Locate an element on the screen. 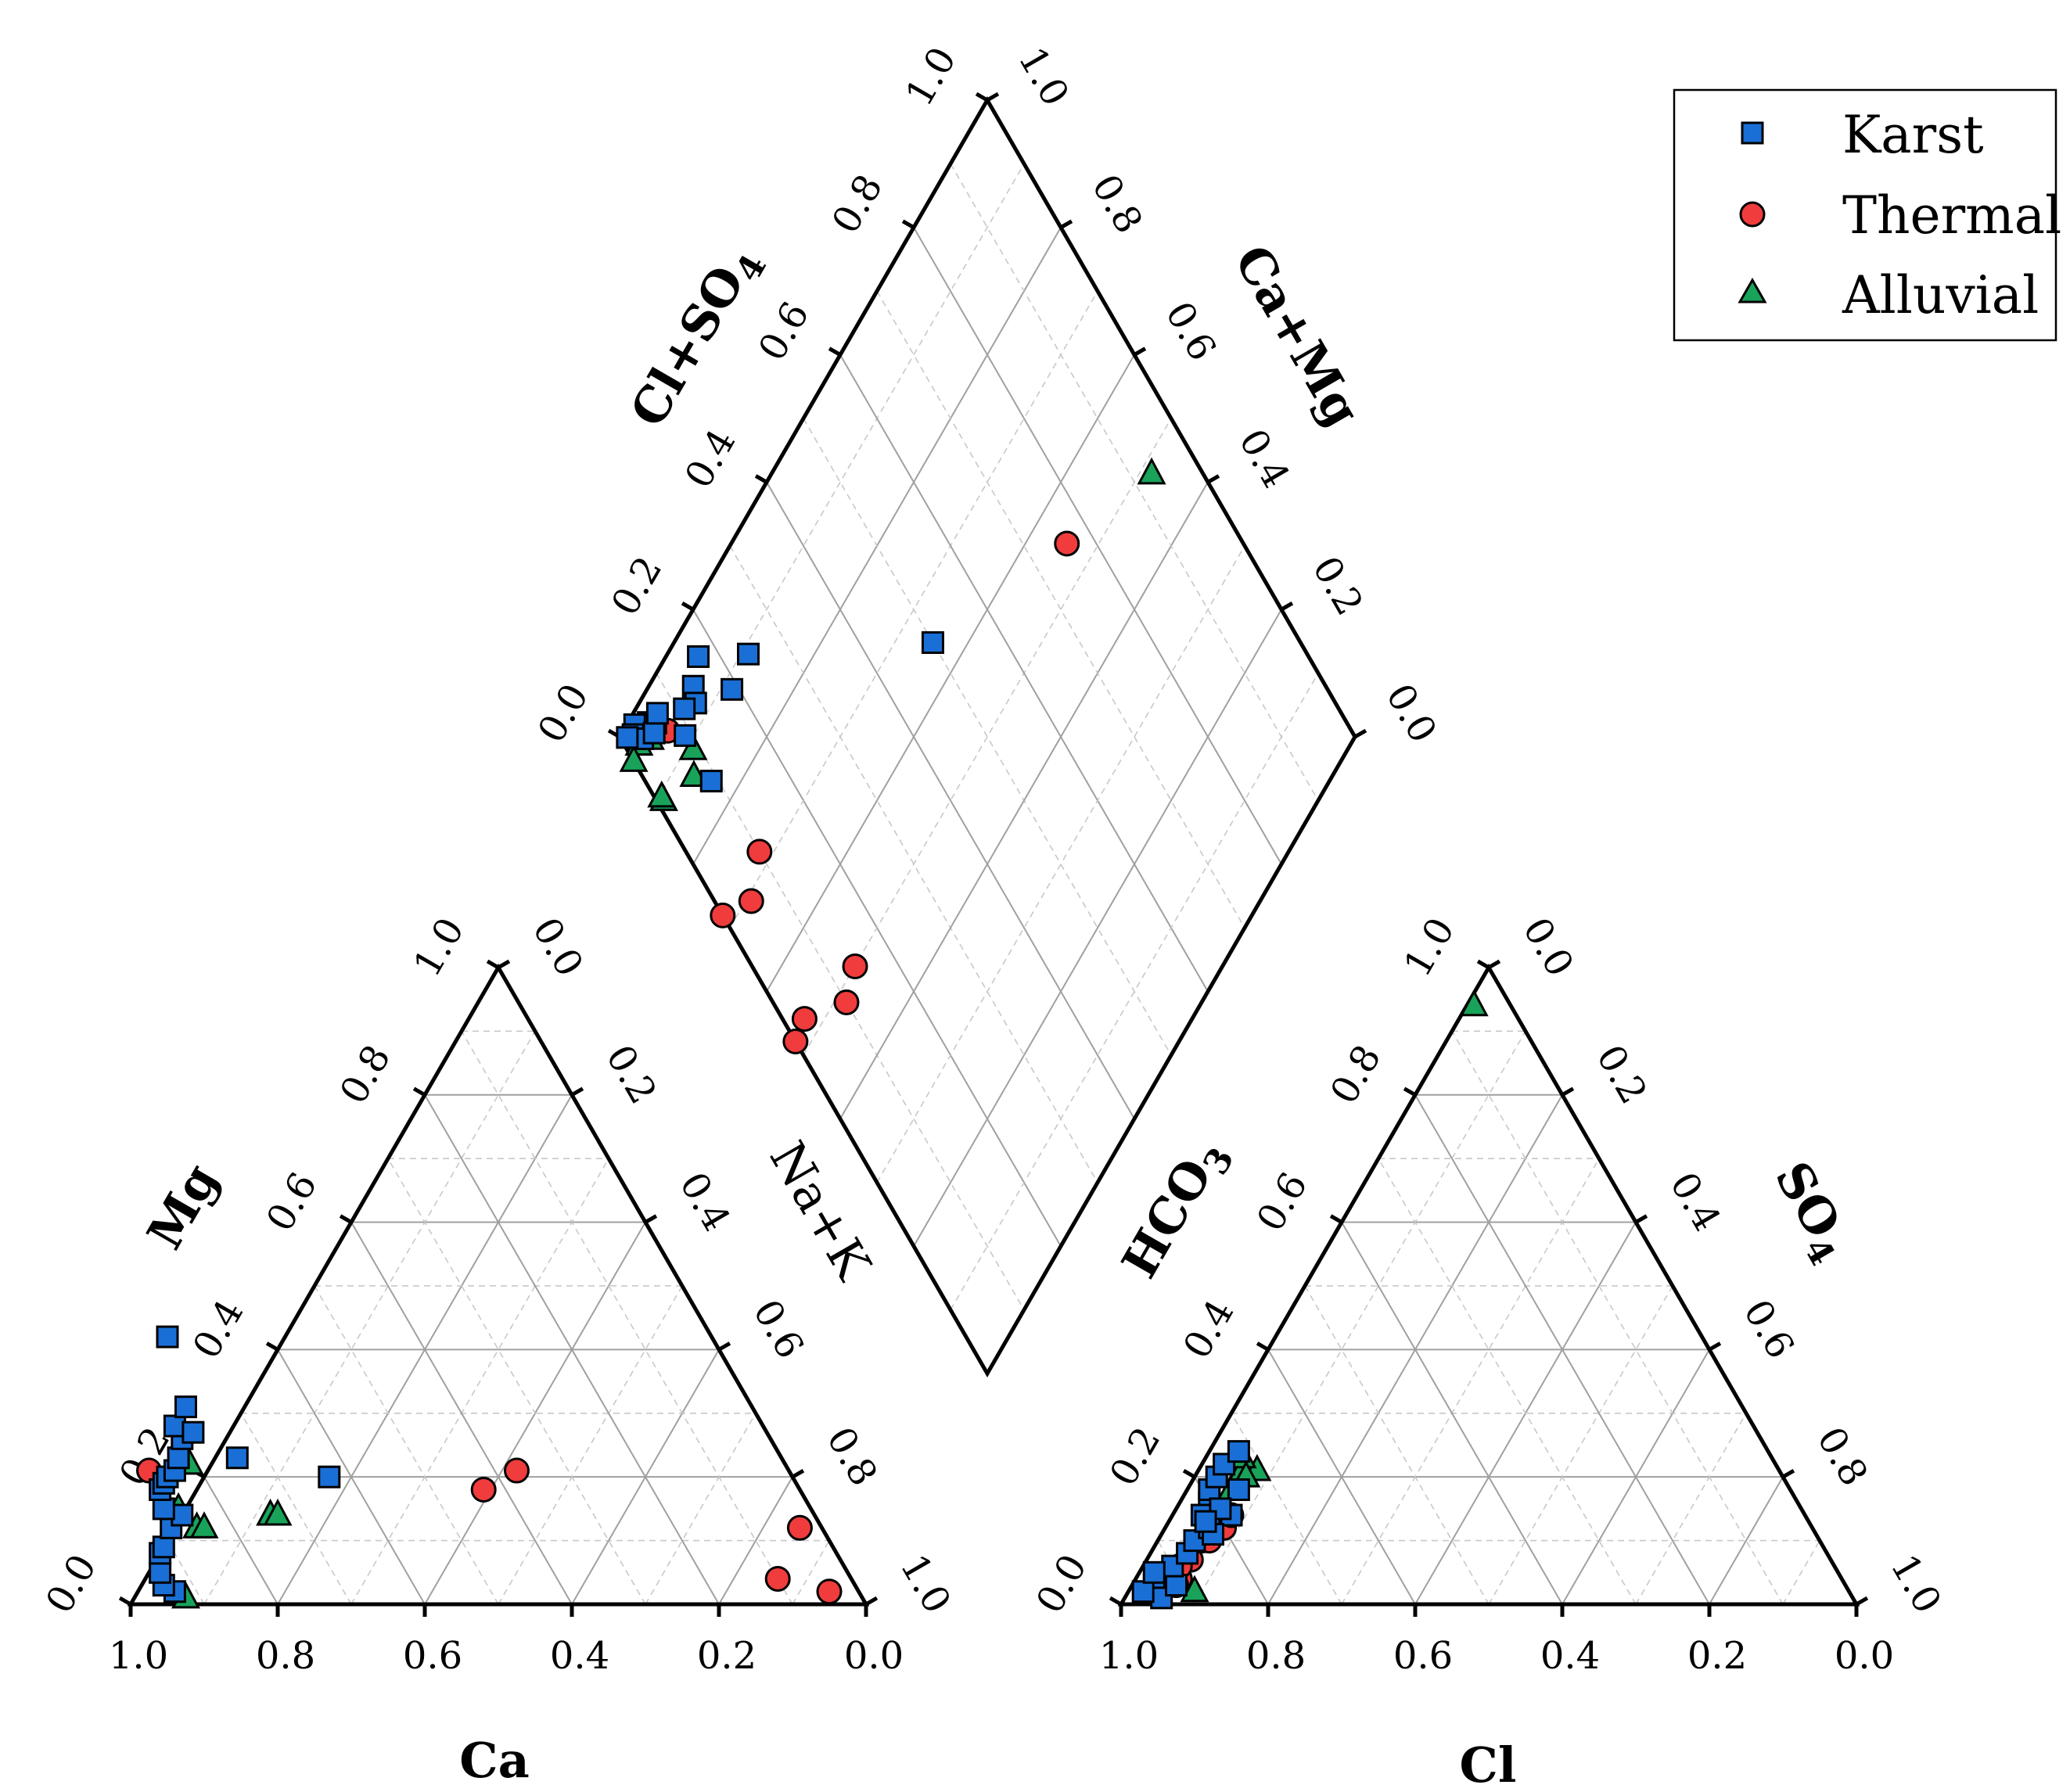 The width and height of the screenshot is (2070, 1792). diamond-right-tick: 0.2 is located at coordinates (1338, 586).